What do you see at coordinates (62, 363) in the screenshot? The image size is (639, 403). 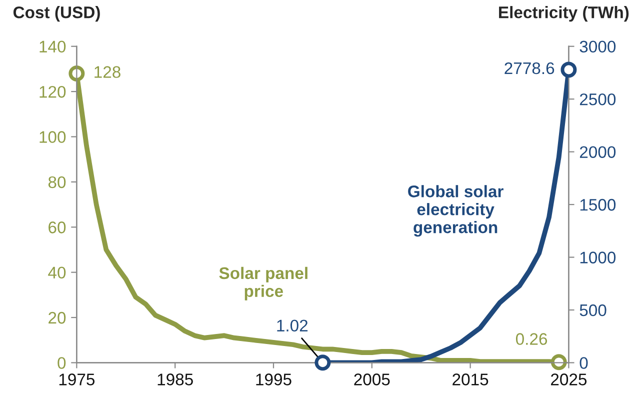 I see `y-tick-label: 0` at bounding box center [62, 363].